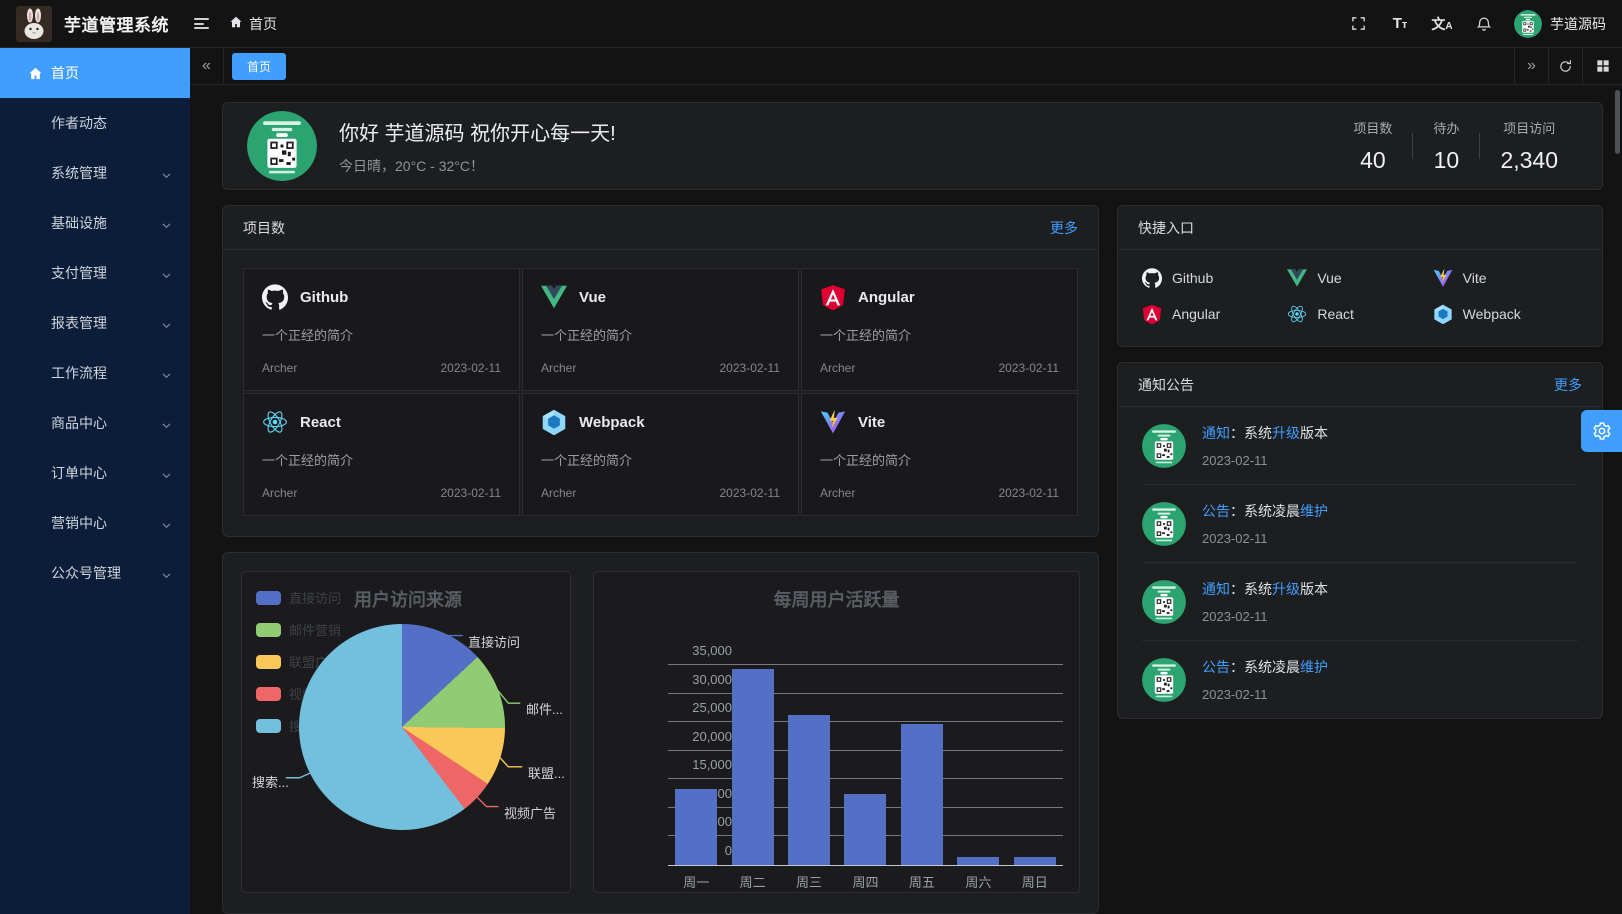 Image resolution: width=1622 pixels, height=914 pixels. What do you see at coordinates (1297, 278) in the screenshot?
I see `vue-icon` at bounding box center [1297, 278].